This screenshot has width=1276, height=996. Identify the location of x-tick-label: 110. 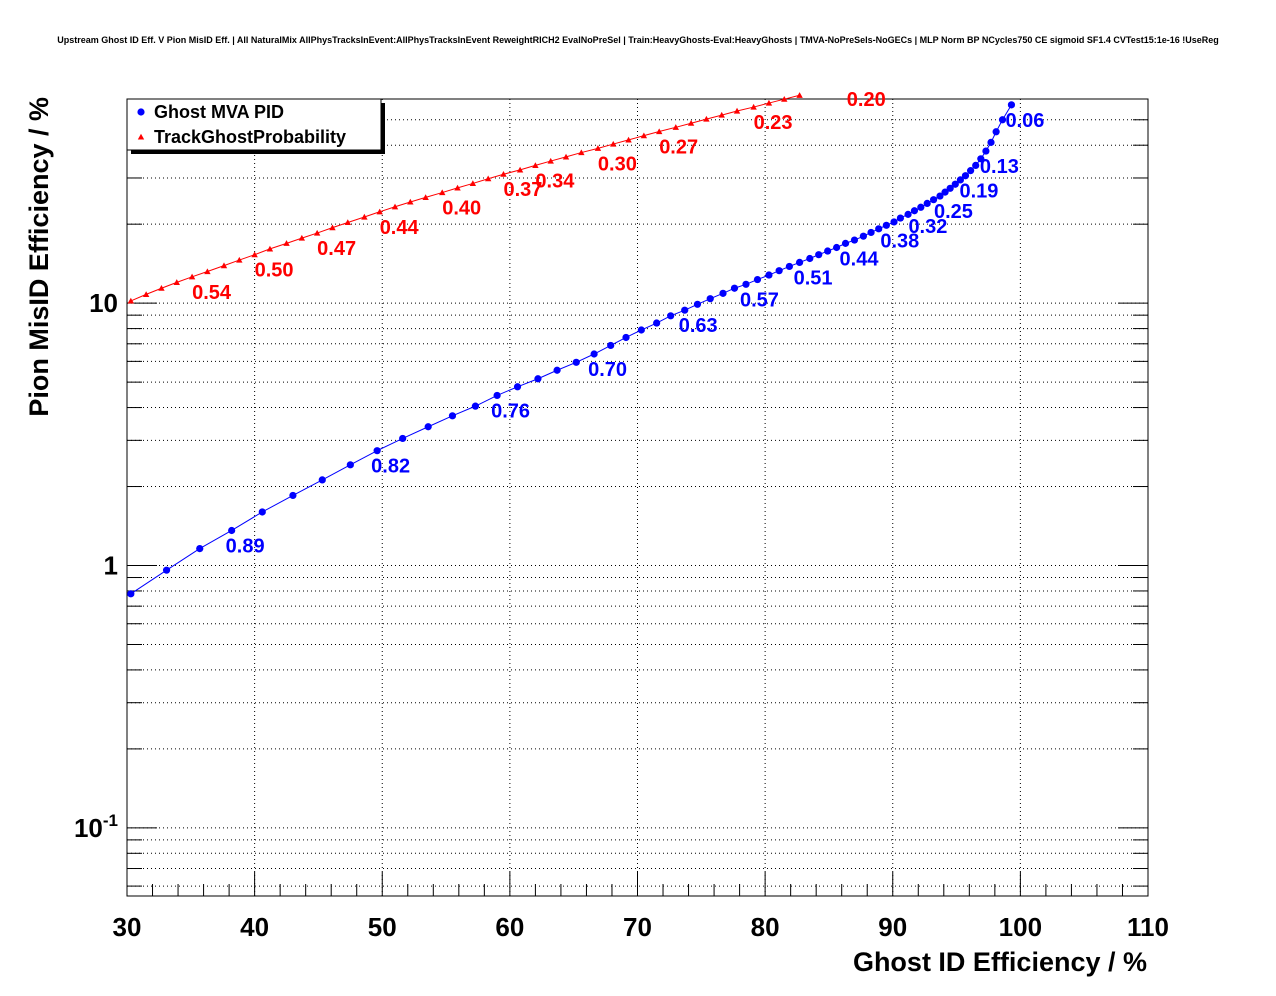
(1148, 927).